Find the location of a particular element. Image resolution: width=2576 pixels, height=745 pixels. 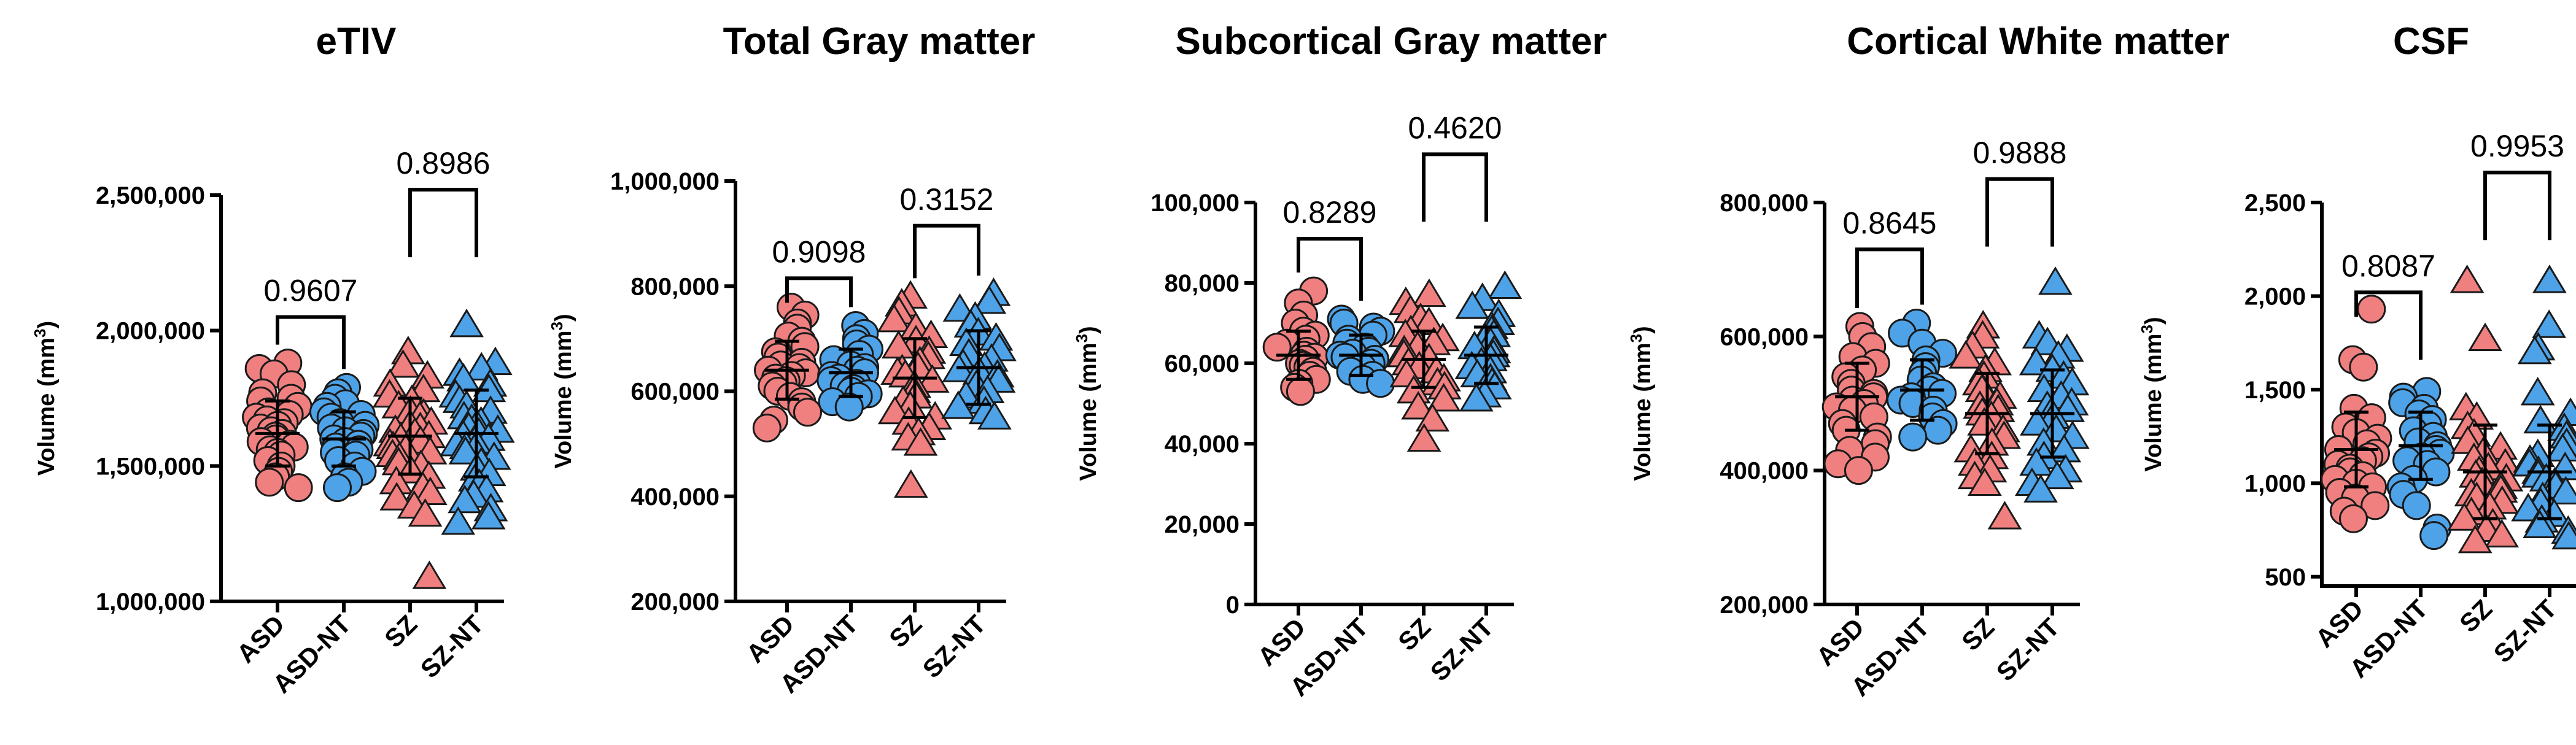

p-value-label: 0.9953 is located at coordinates (2517, 146).